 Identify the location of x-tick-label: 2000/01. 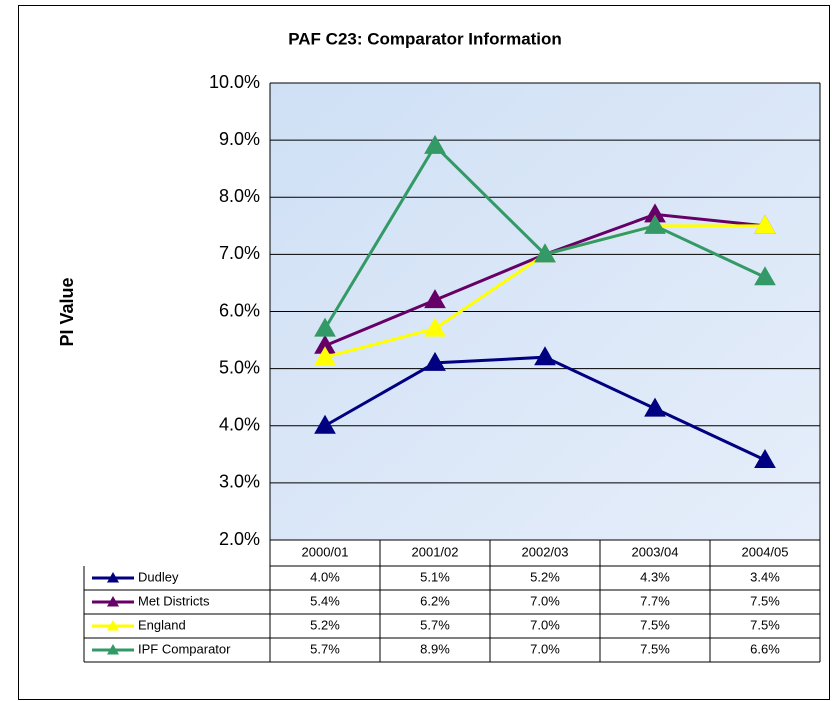
(325, 551).